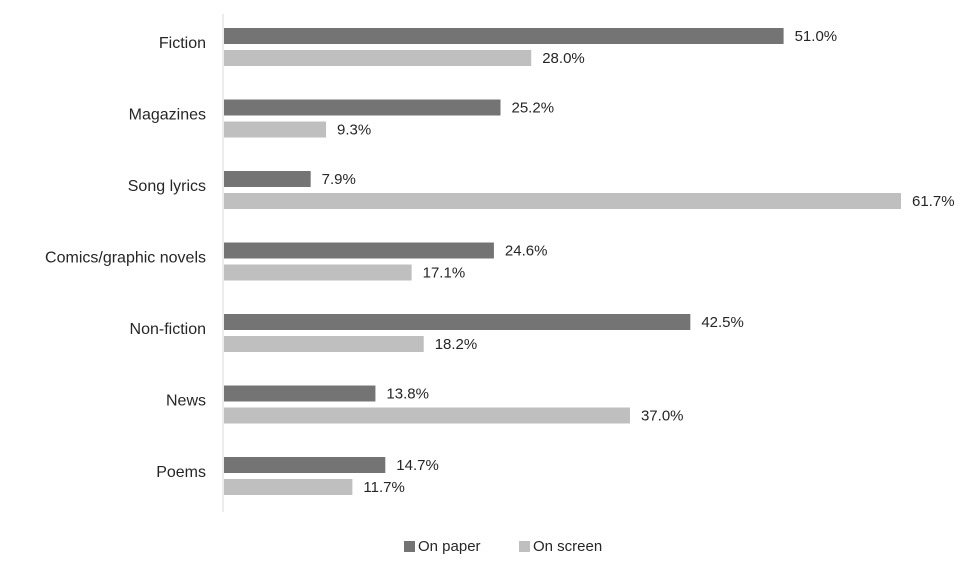 The width and height of the screenshot is (968, 562). I want to click on data-label-on-paper-comics-graphic-novels: 24.6%, so click(526, 251).